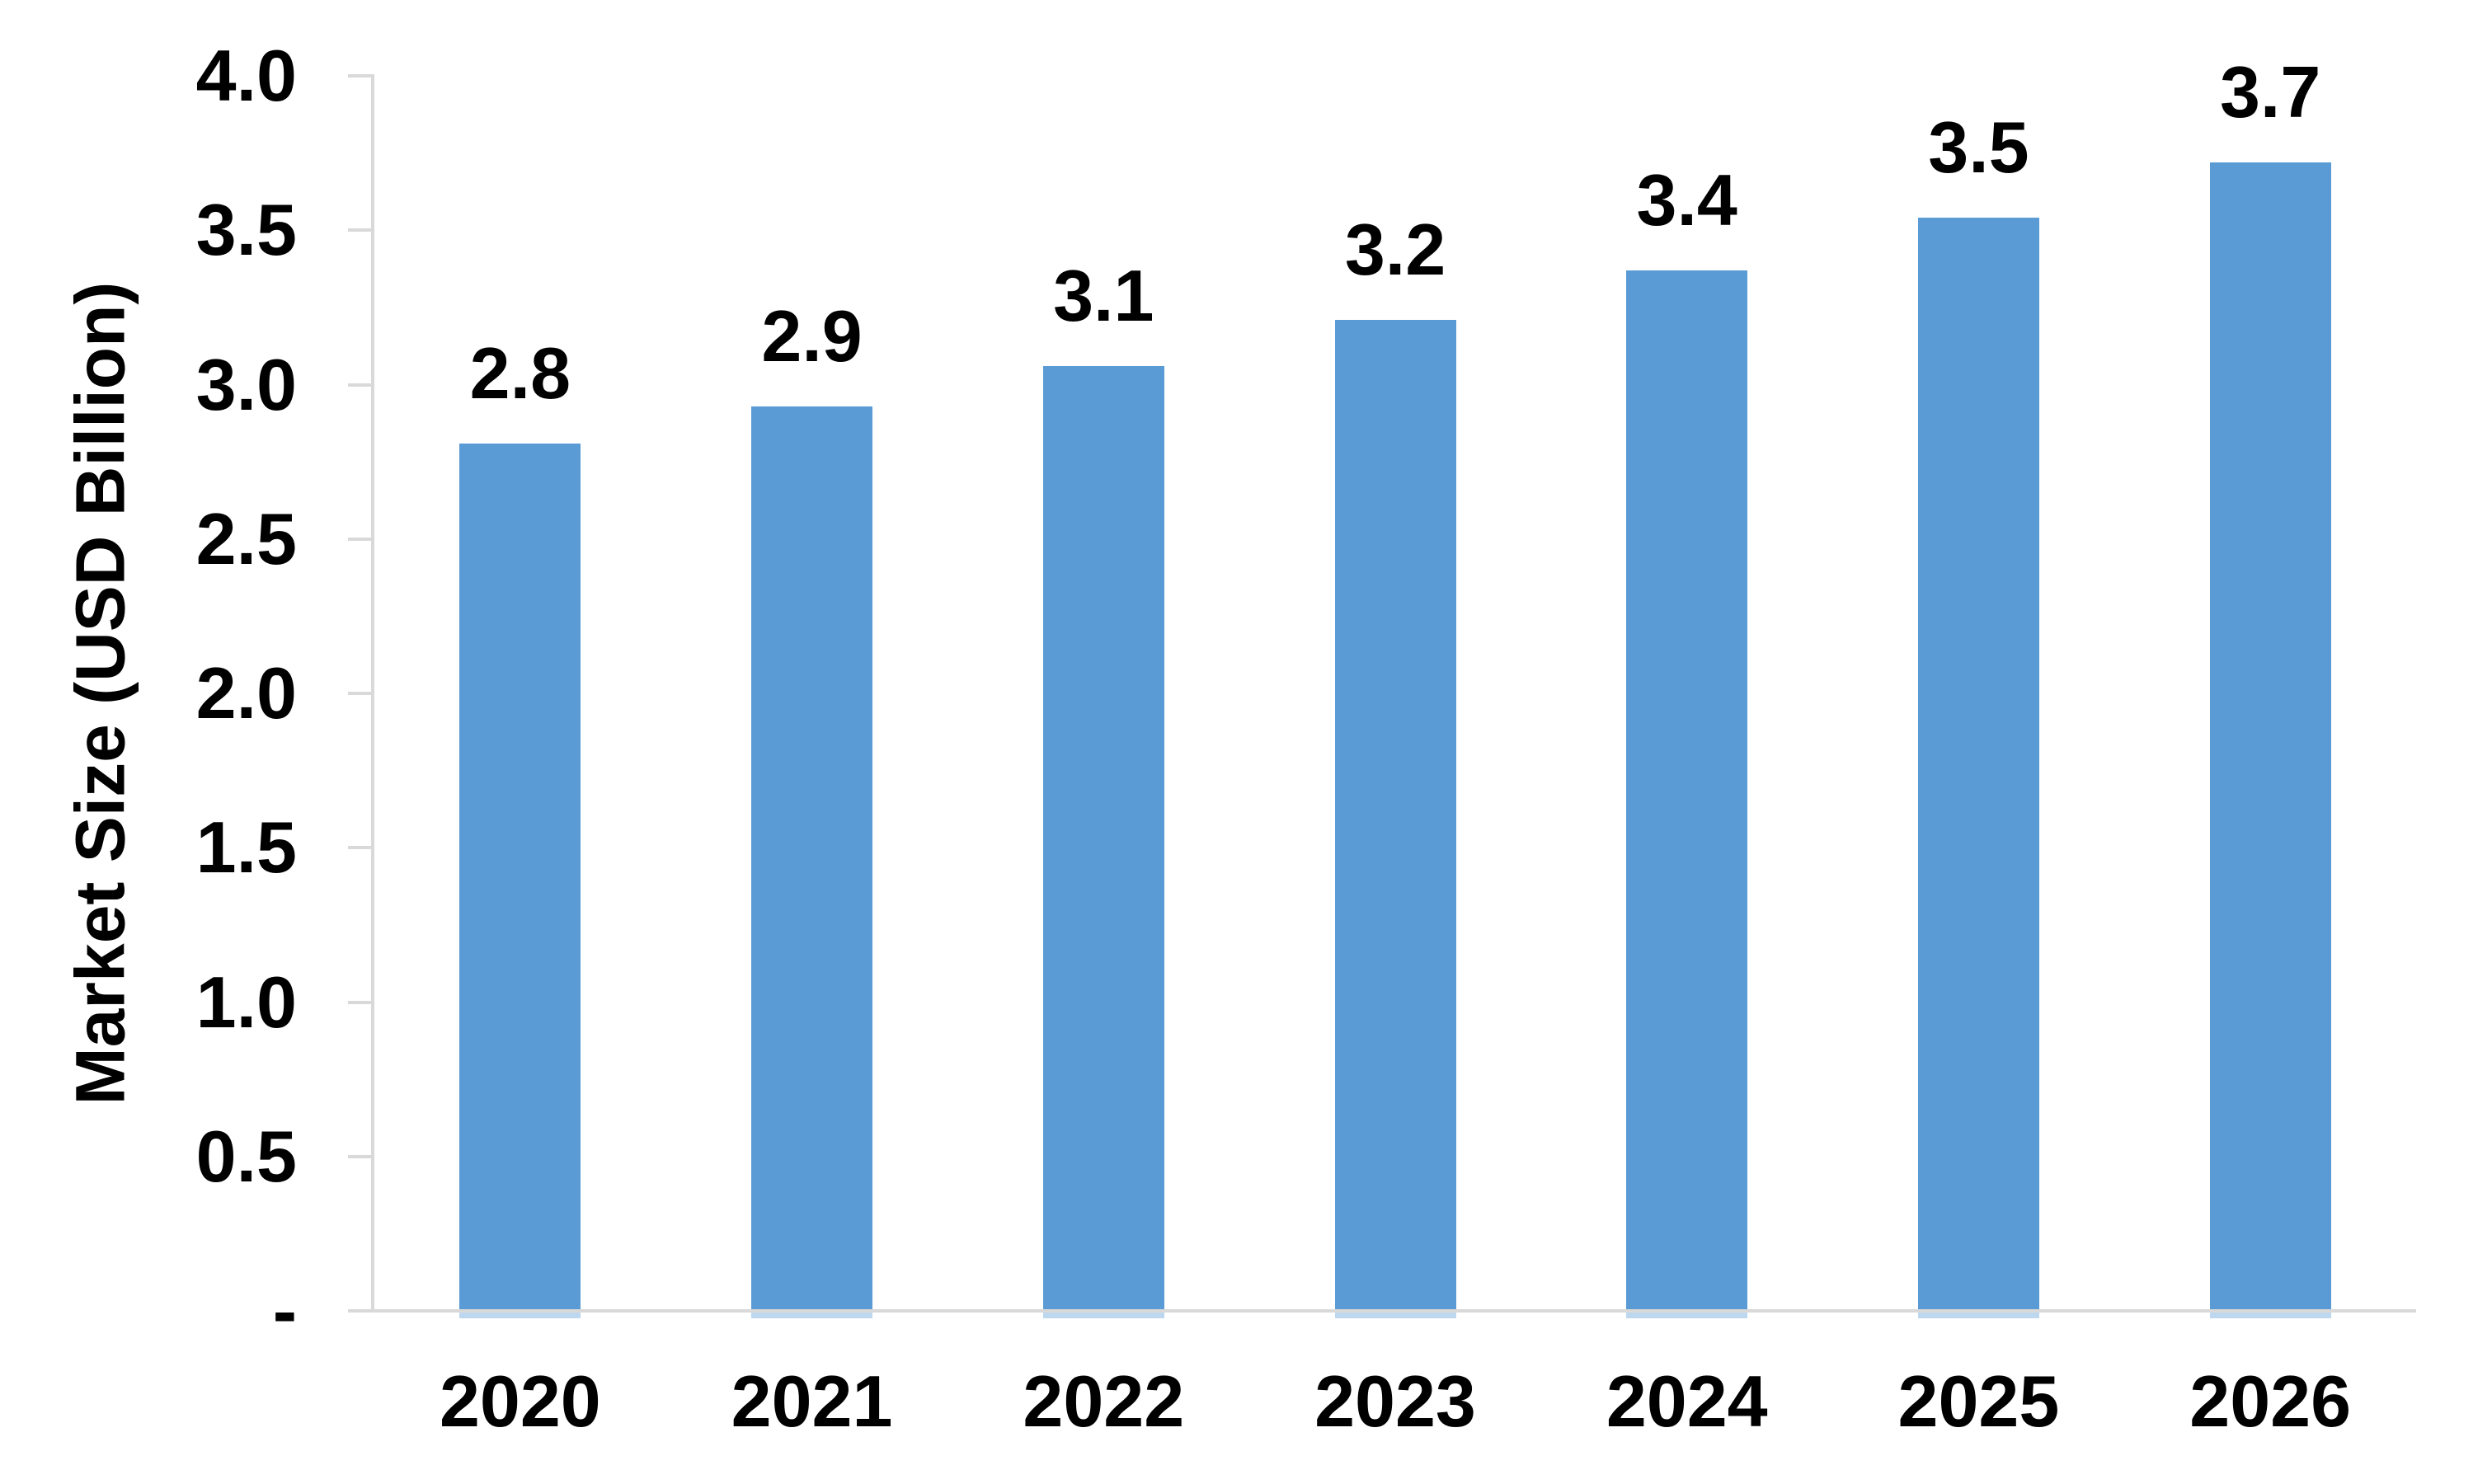 The height and width of the screenshot is (1484, 2492). Describe the element at coordinates (246, 75) in the screenshot. I see `y-tick-label: 4.0` at that location.